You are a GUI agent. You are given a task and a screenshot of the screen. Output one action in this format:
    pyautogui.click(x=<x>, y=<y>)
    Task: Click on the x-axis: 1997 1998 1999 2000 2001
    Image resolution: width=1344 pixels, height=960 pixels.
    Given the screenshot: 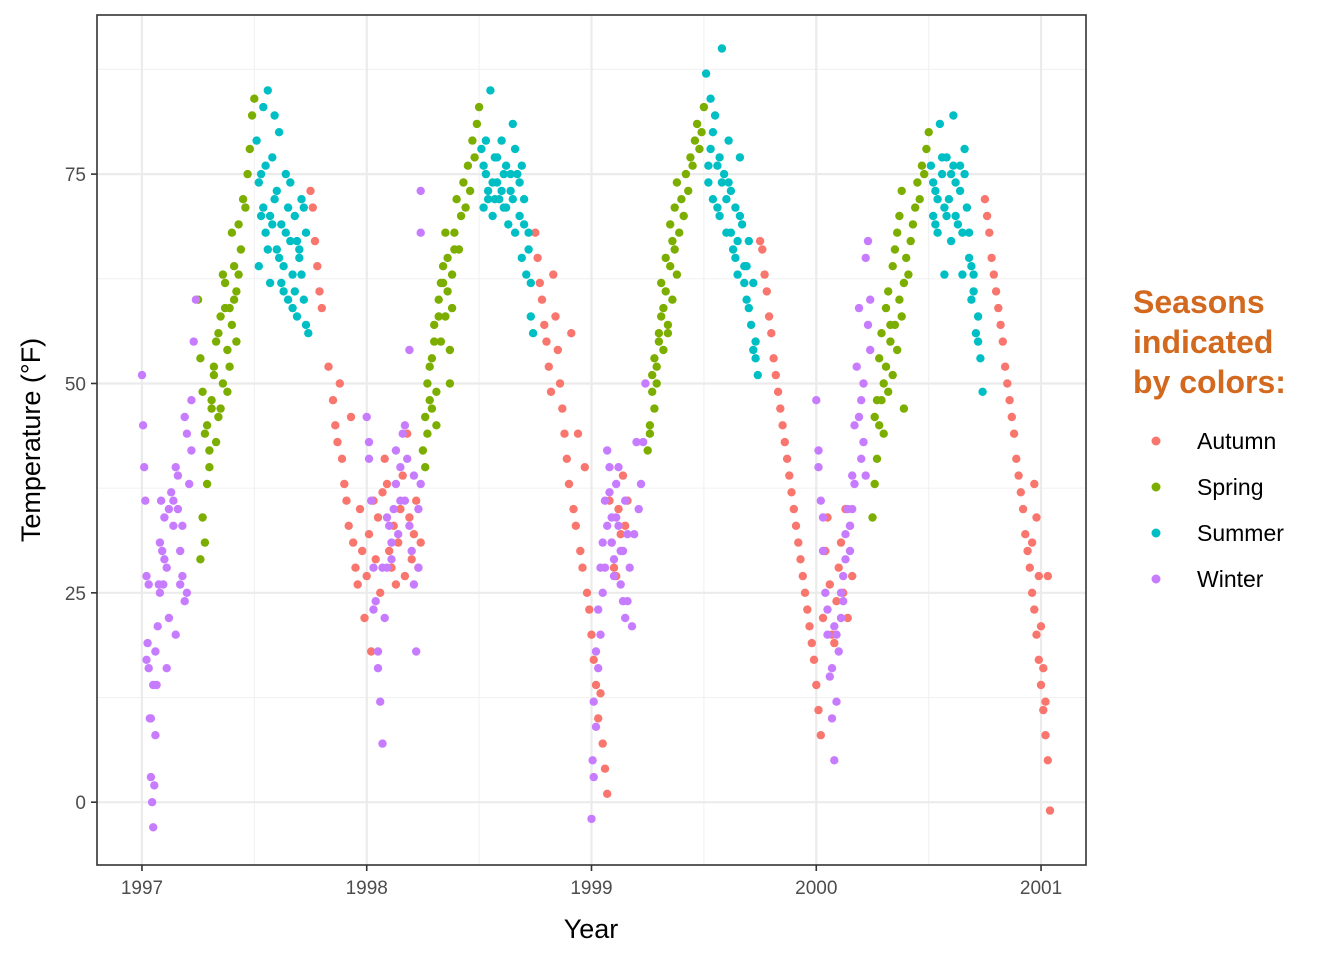 What is the action you would take?
    pyautogui.click(x=591, y=882)
    